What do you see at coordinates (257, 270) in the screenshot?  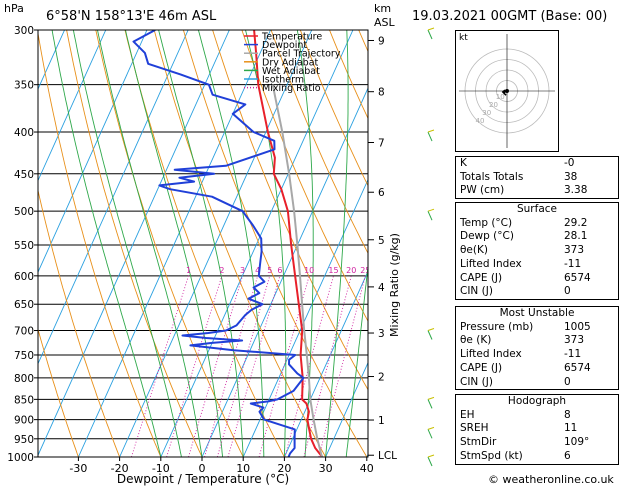 I see `mixing-ratio-label: 4` at bounding box center [257, 270].